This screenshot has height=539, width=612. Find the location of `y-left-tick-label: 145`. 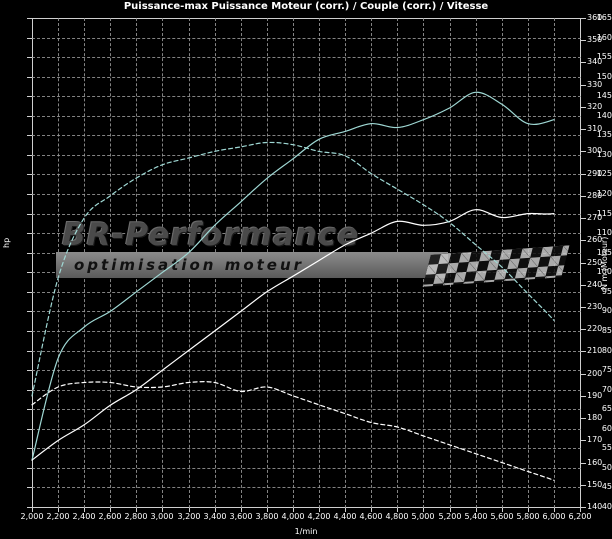

y-left-tick-label: 145 is located at coordinates (604, 95).